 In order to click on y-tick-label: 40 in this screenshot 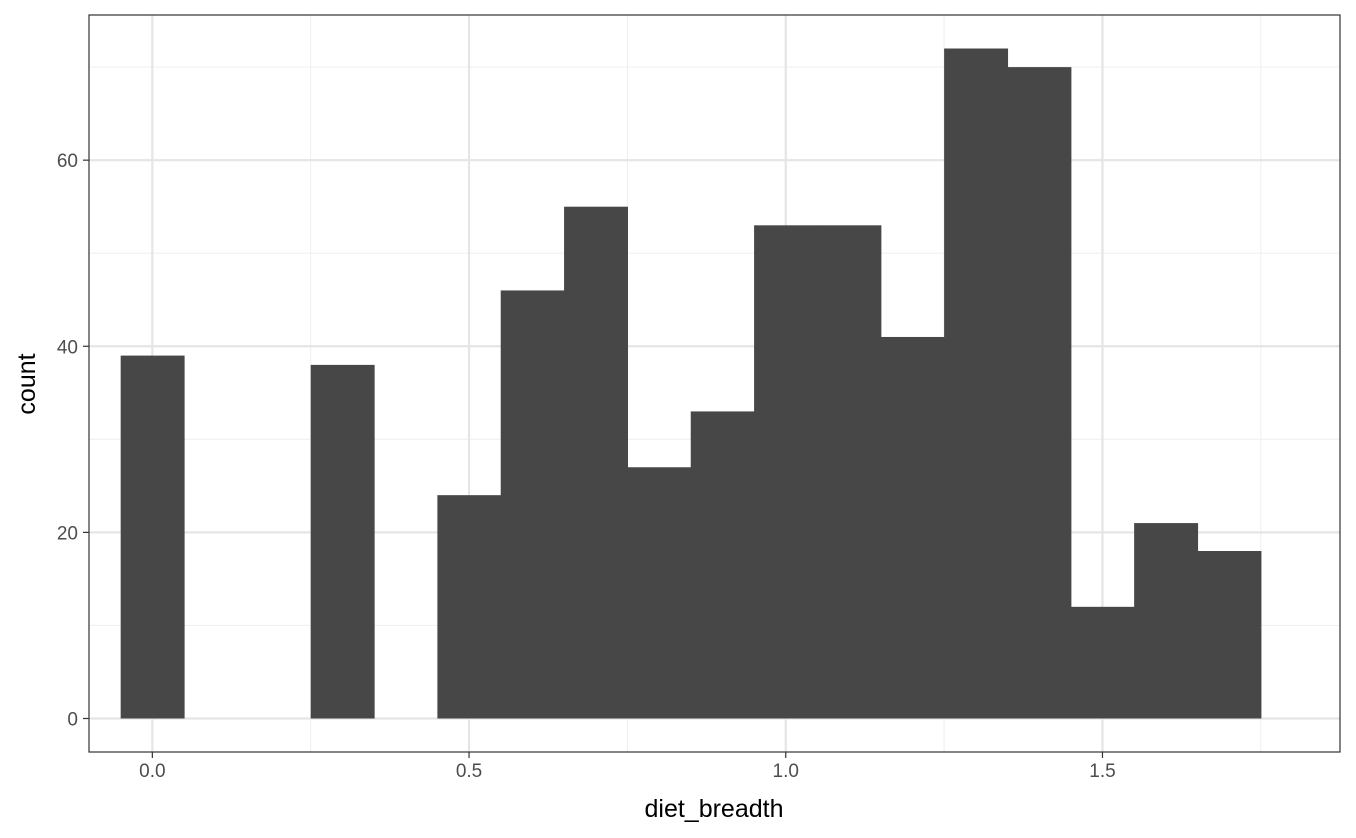, I will do `click(67, 347)`.